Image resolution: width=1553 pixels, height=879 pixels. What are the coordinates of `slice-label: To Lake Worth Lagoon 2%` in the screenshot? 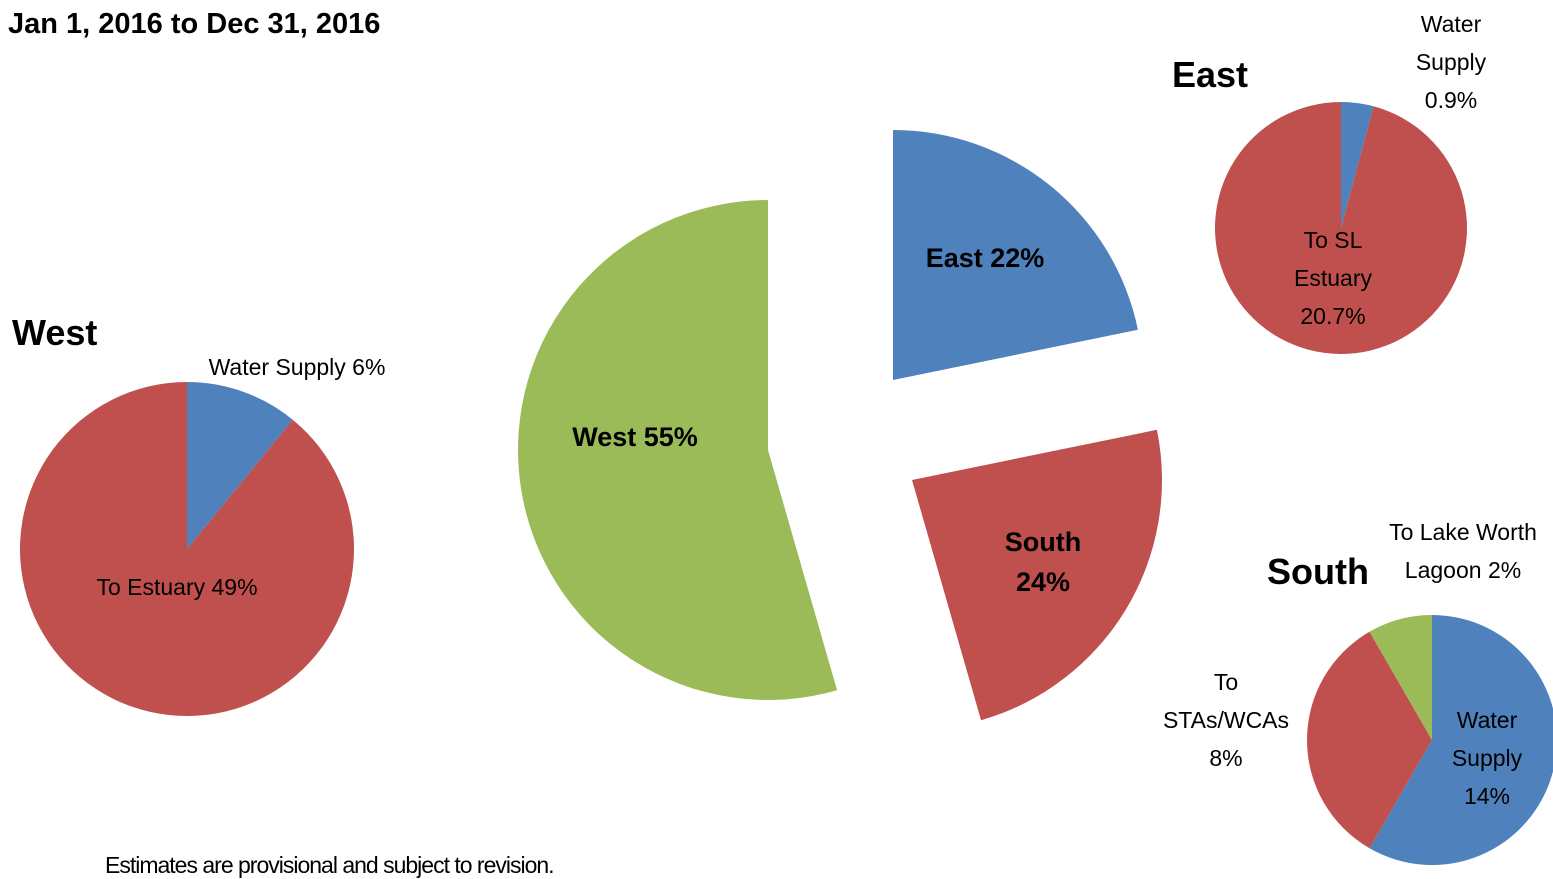 It's located at (1463, 551).